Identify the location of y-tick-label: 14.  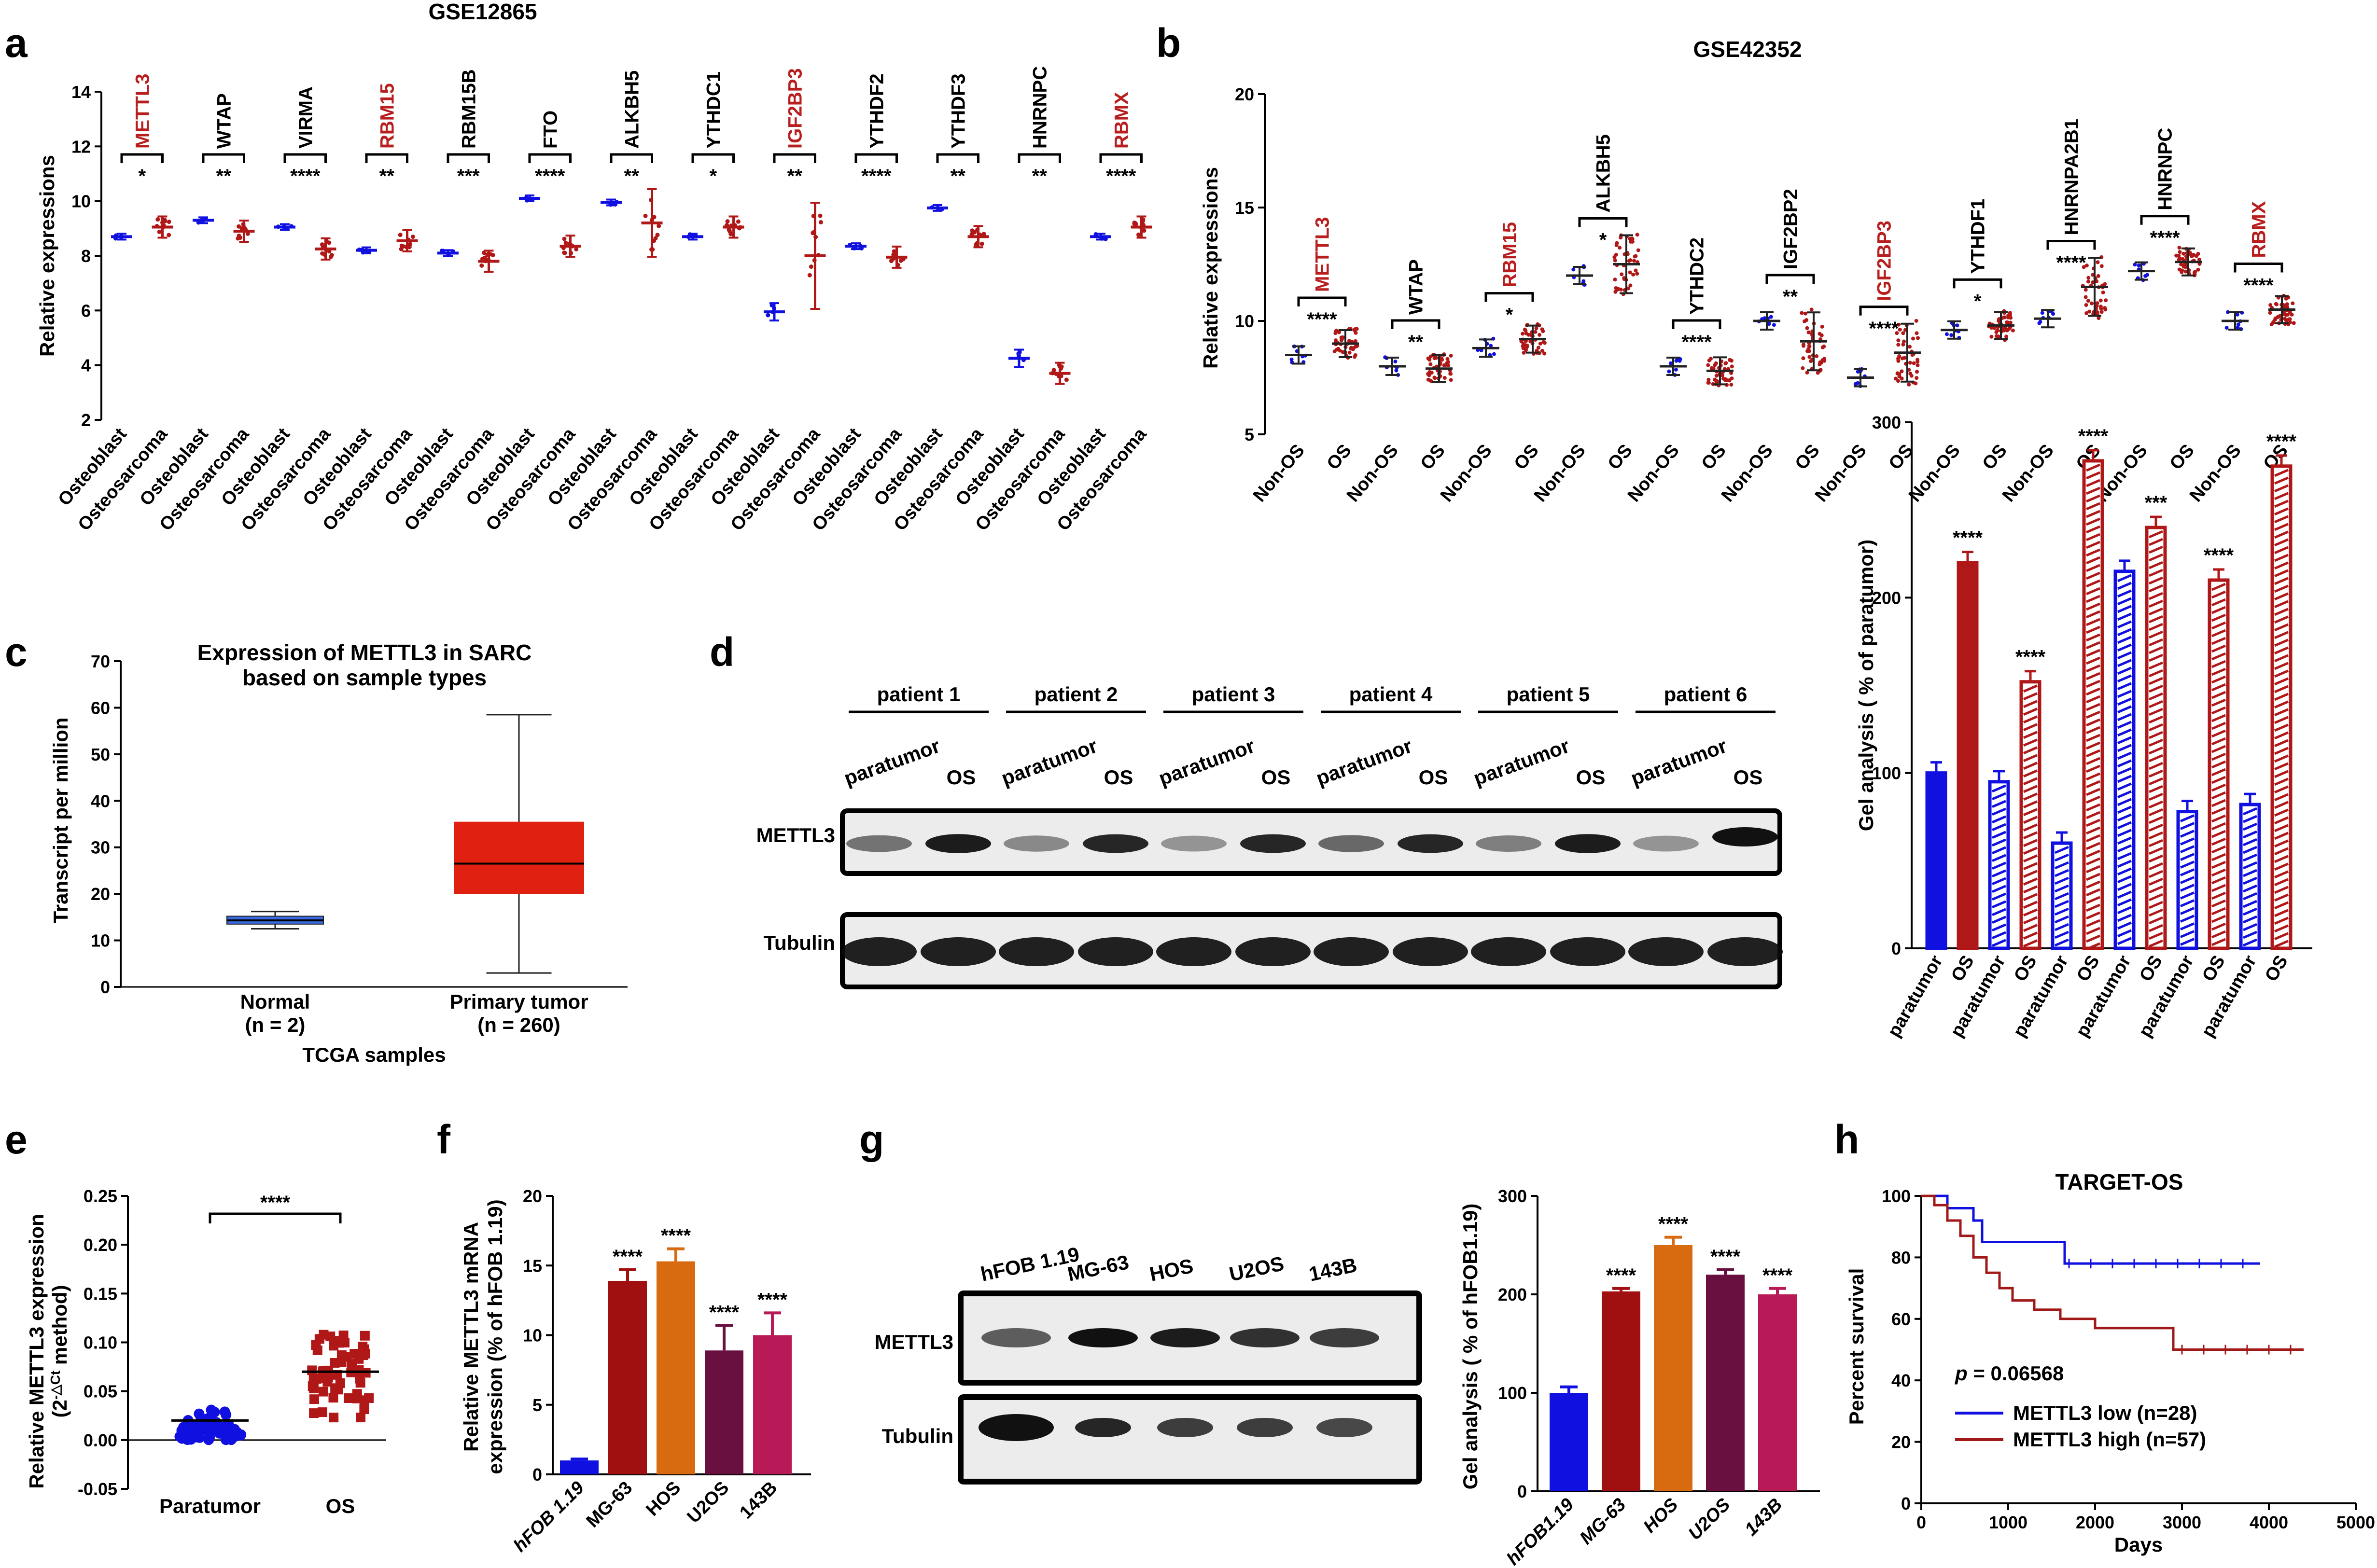
(81, 92).